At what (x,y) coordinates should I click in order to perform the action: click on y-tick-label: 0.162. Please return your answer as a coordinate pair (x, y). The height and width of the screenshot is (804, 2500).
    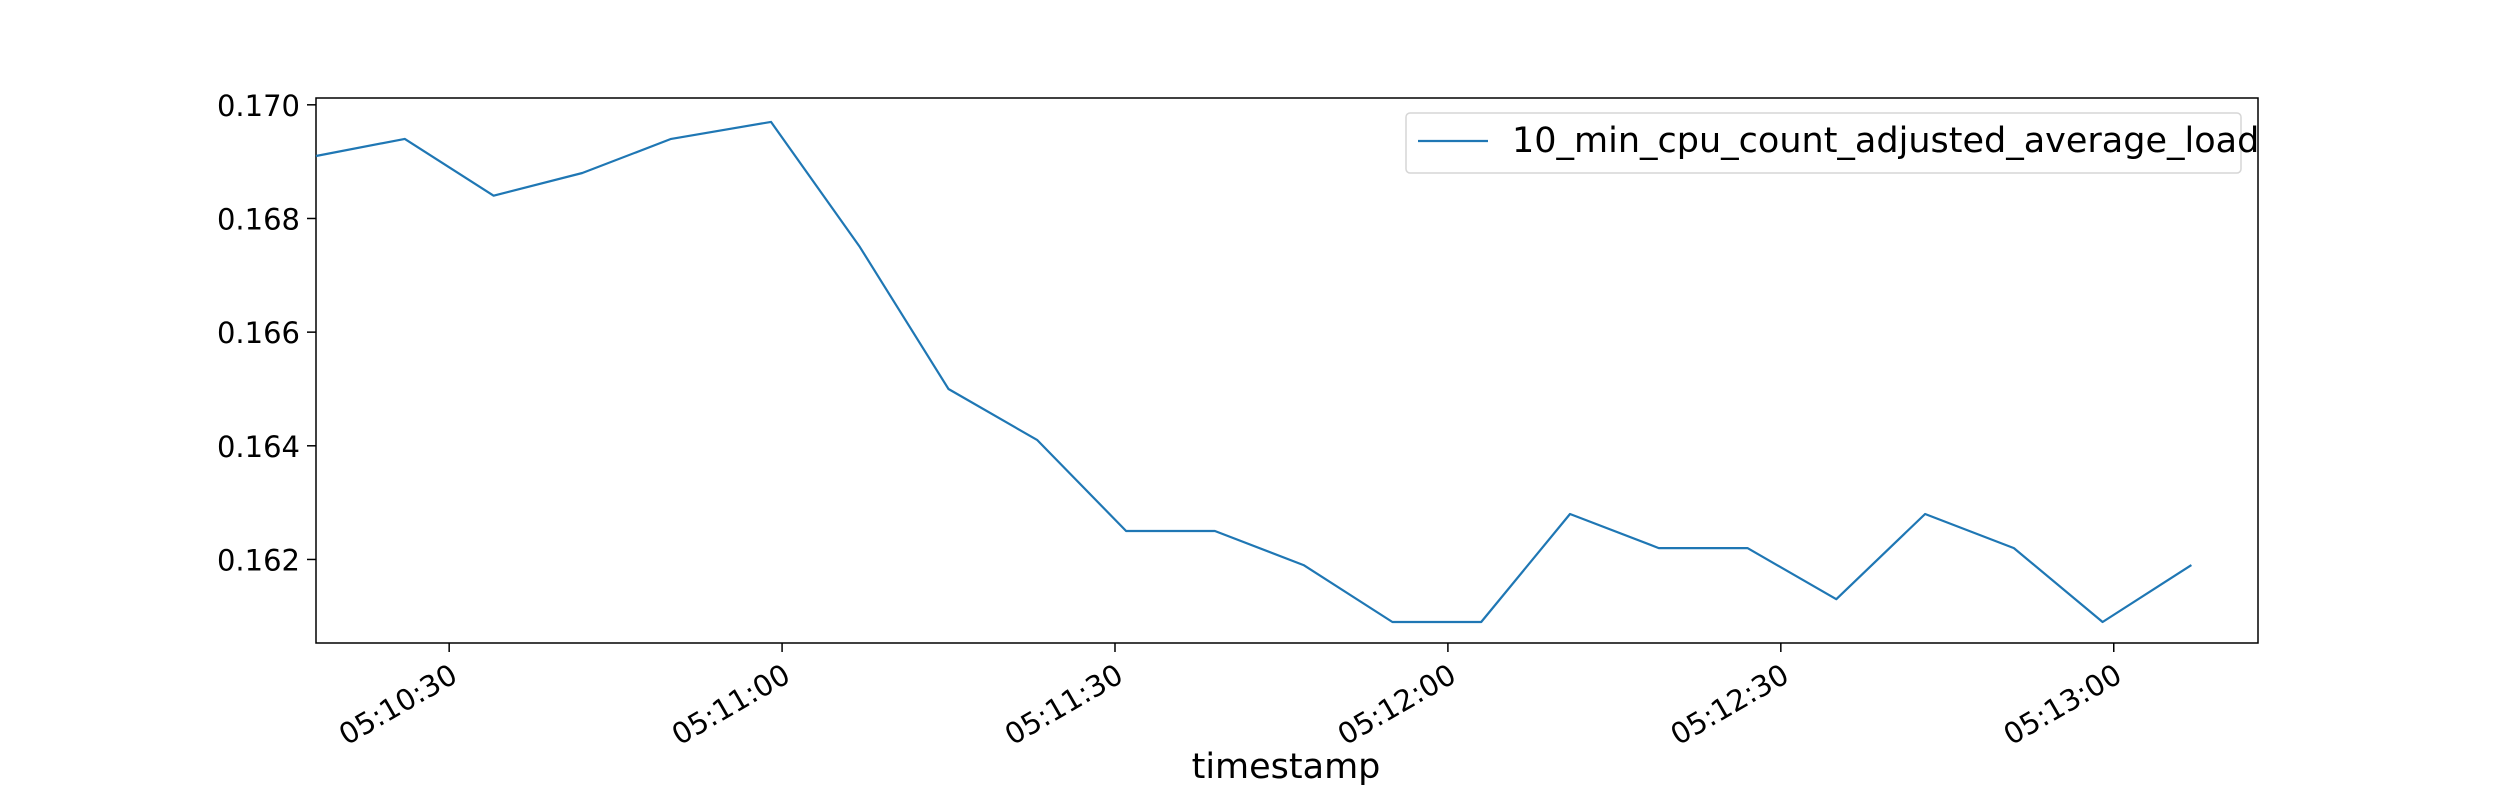
    Looking at the image, I should click on (258, 560).